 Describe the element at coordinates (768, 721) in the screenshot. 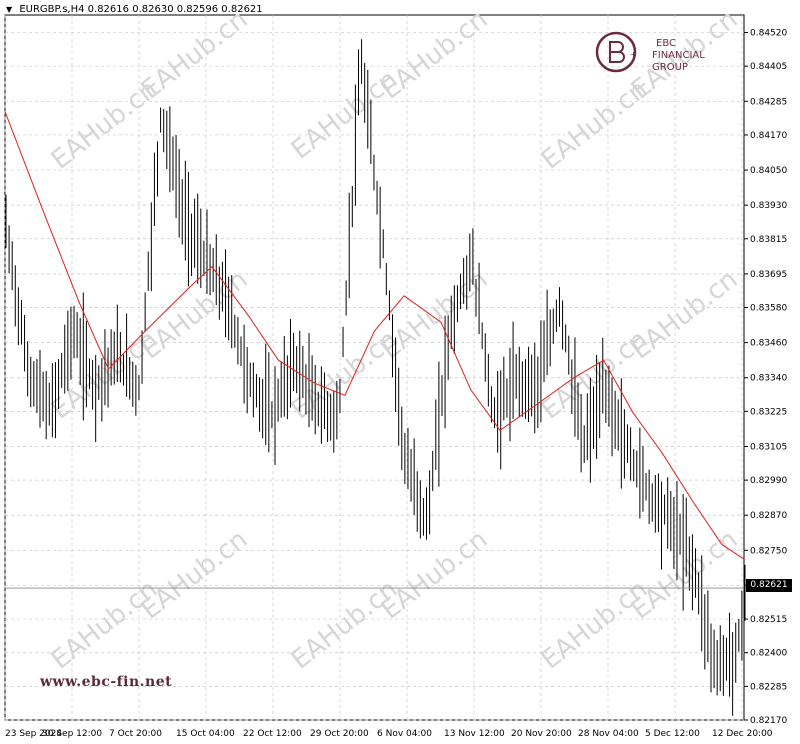

I see `y-tick-label: 0.82170` at that location.